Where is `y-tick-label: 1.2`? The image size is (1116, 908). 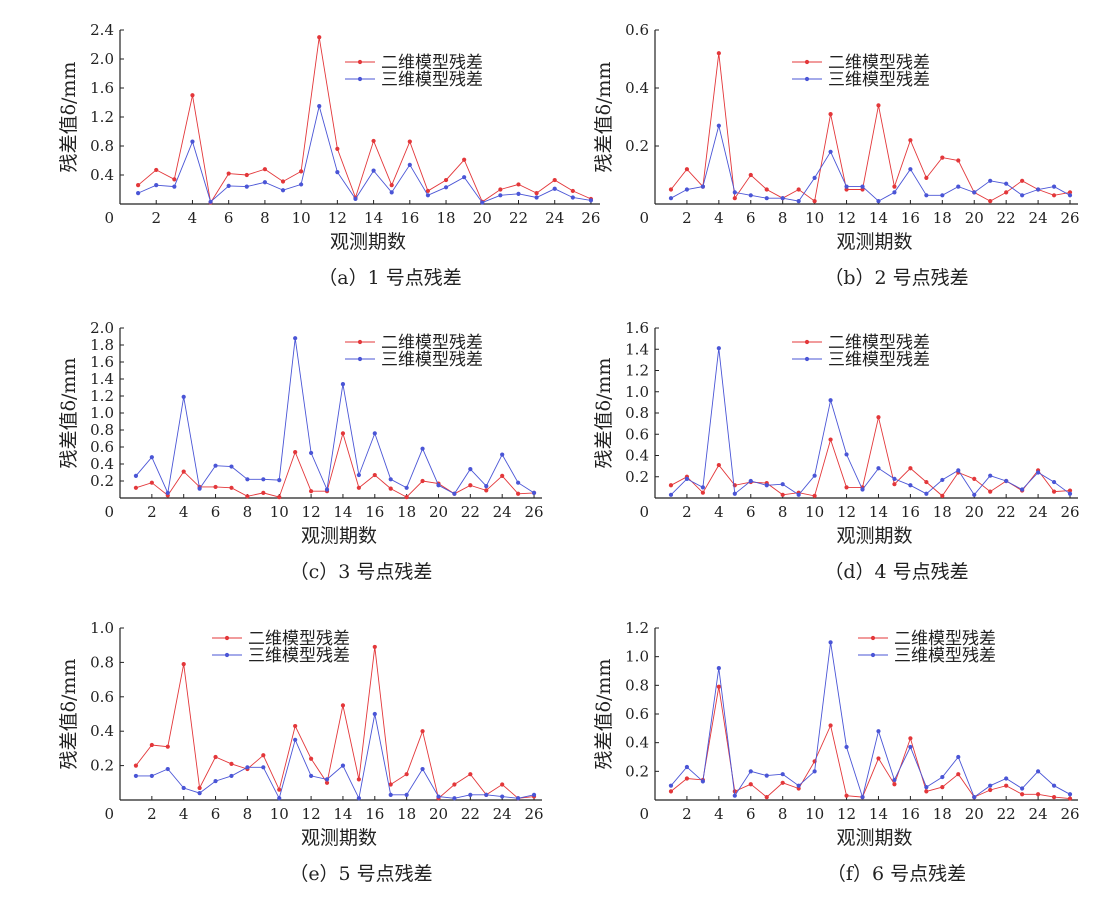 y-tick-label: 1.2 is located at coordinates (637, 628).